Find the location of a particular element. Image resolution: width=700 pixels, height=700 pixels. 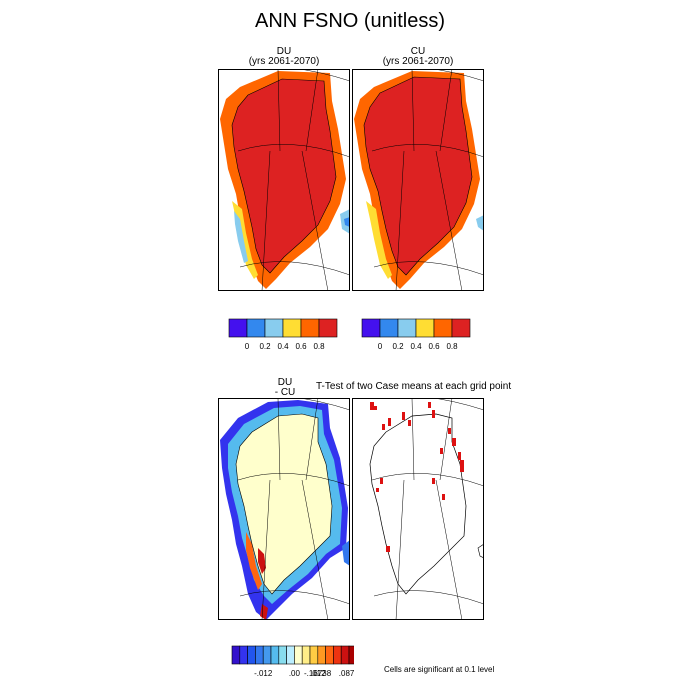

diff-title-line1: DU is located at coordinates (285, 382).